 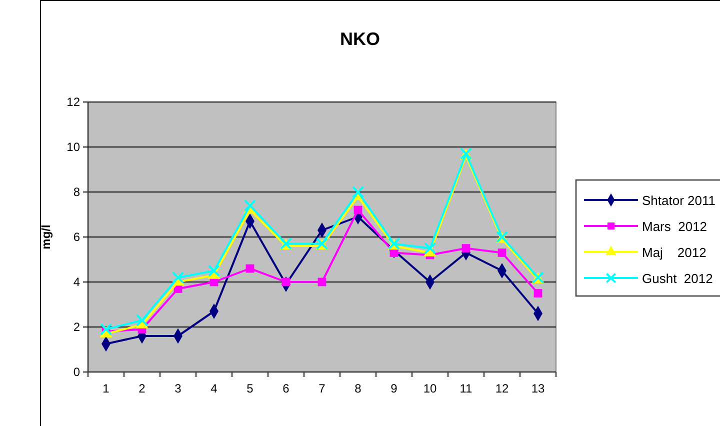 What do you see at coordinates (76, 191) in the screenshot?
I see `y-tick-label: 8` at bounding box center [76, 191].